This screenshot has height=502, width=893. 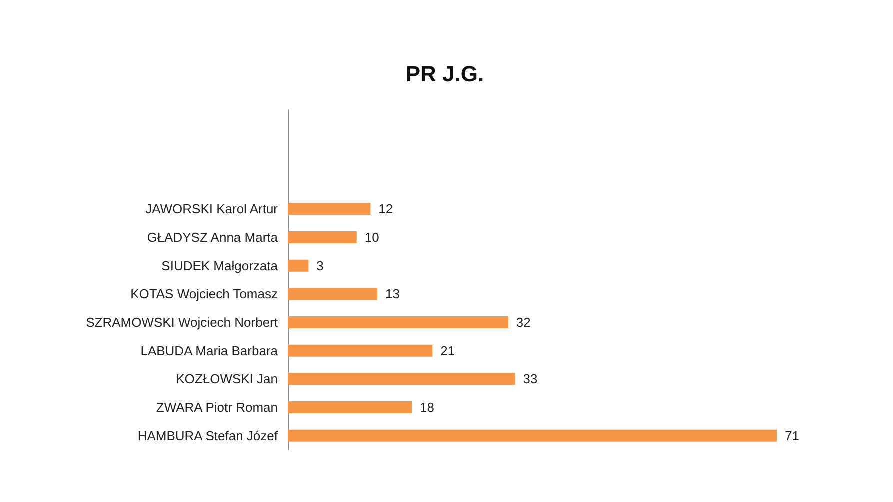 What do you see at coordinates (386, 209) in the screenshot?
I see `data-label: 12` at bounding box center [386, 209].